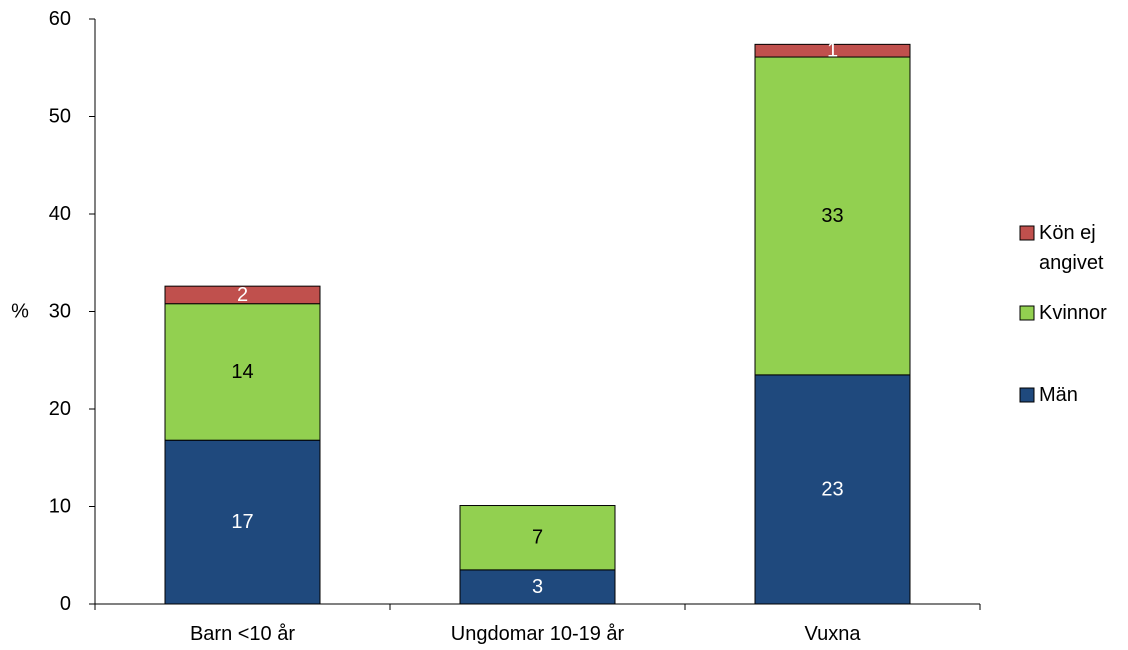 Image resolution: width=1128 pixels, height=650 pixels. I want to click on data-label-barn-10-ar-kvinnor: 14, so click(242, 372).